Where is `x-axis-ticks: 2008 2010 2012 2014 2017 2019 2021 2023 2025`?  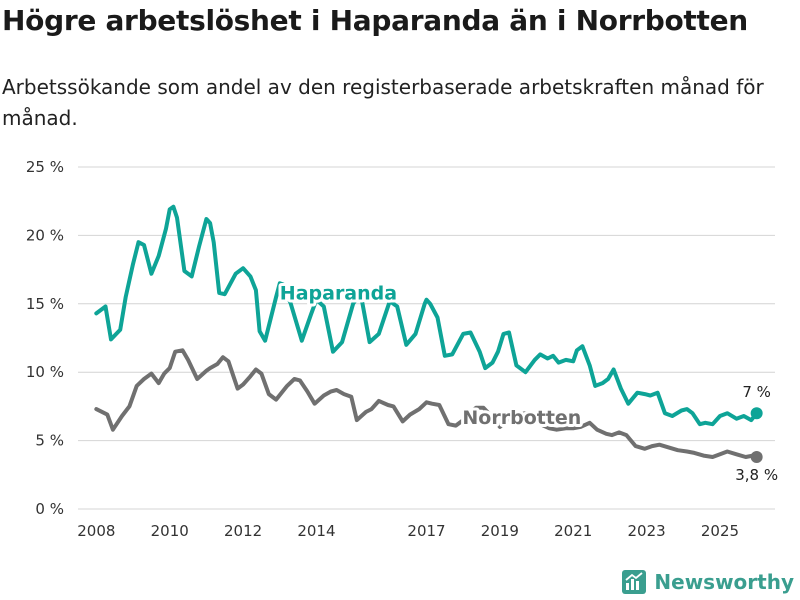
x-axis-ticks: 2008 2010 2012 2014 2017 2019 2021 2023 2025 is located at coordinates (408, 531).